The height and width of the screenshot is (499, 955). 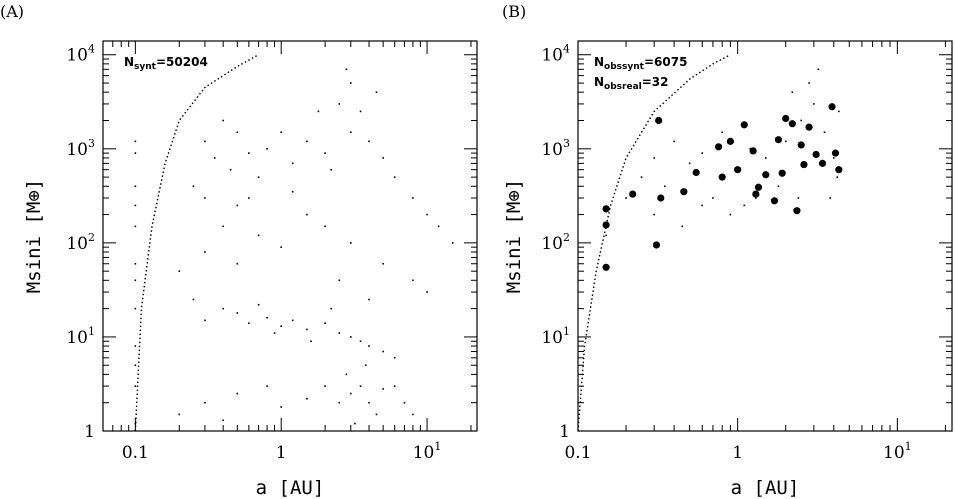 I want to click on x-tick-label-b-2-base: 10, so click(x=894, y=453).